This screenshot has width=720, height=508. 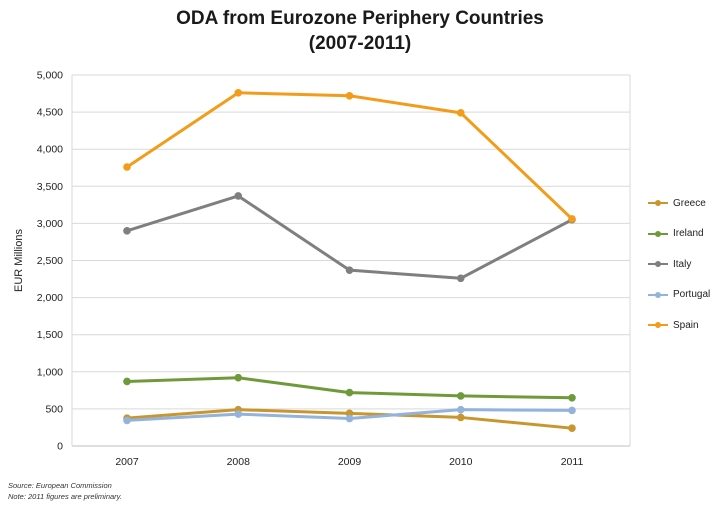 What do you see at coordinates (127, 462) in the screenshot?
I see `x-tick-label: 2007` at bounding box center [127, 462].